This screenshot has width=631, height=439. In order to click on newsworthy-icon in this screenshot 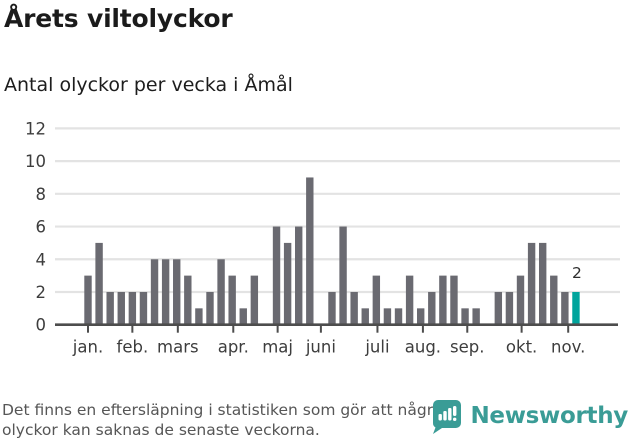, I will do `click(447, 417)`.